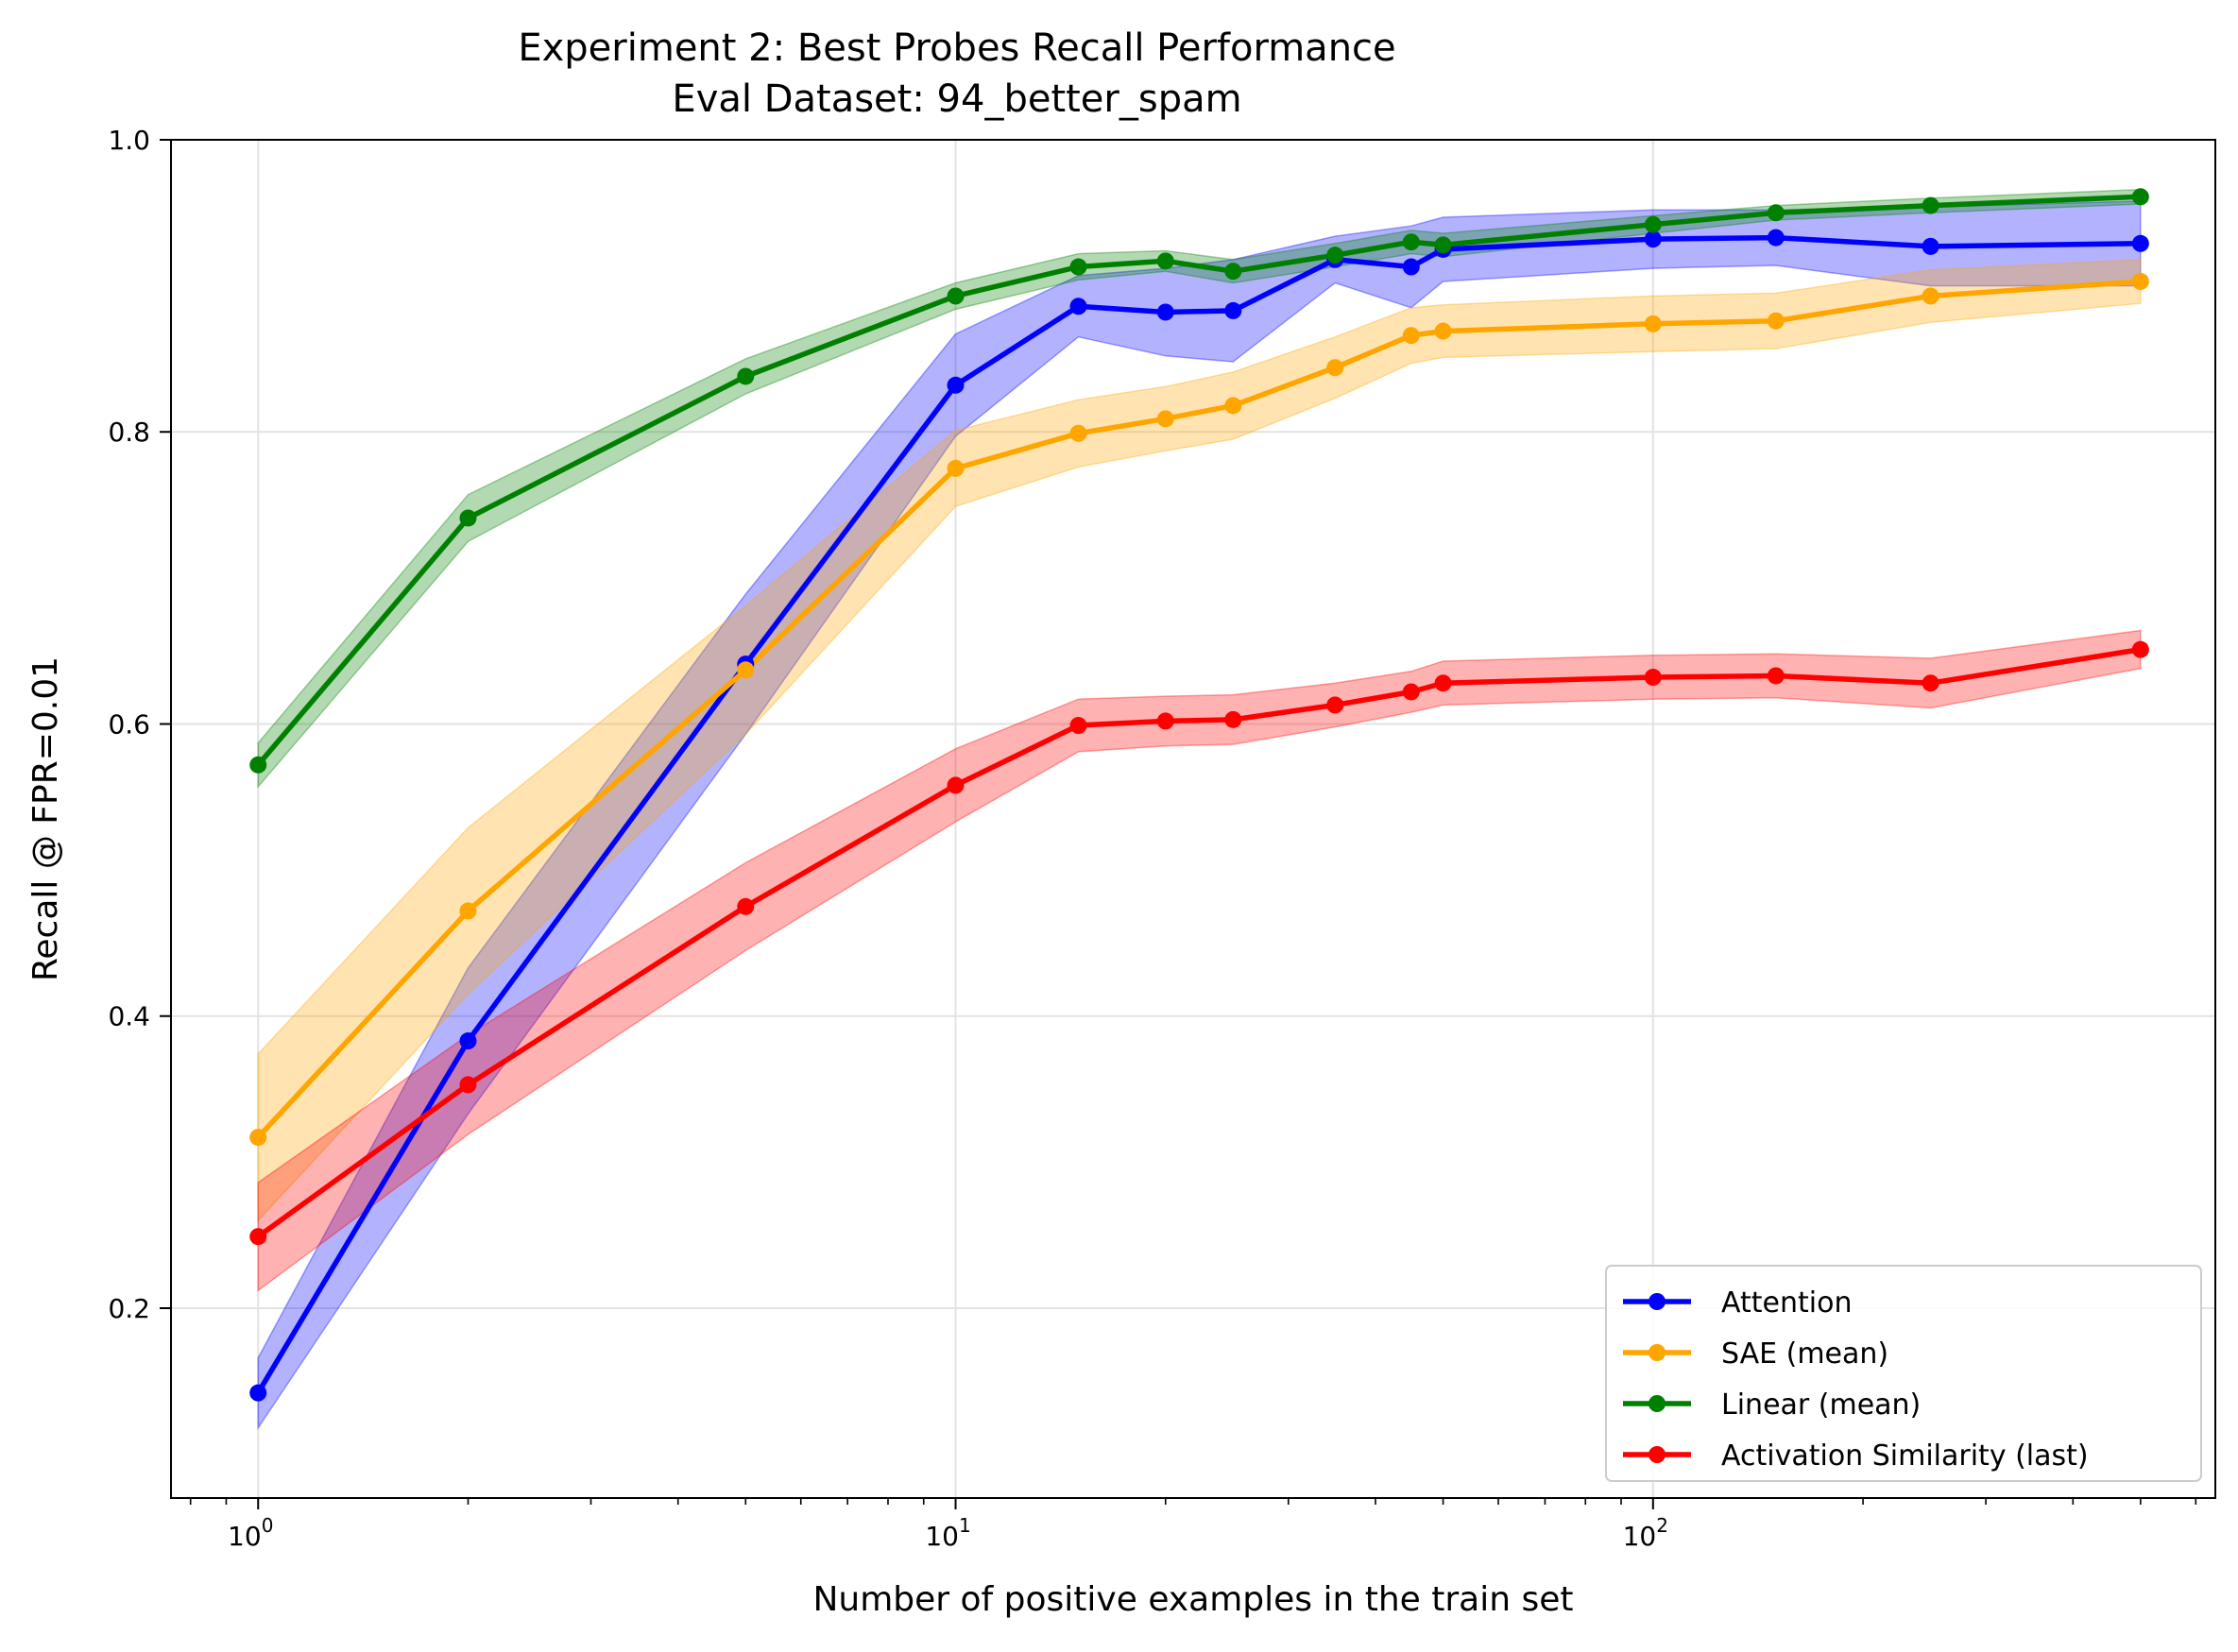 This screenshot has height=1652, width=2238. What do you see at coordinates (46, 818) in the screenshot?
I see `y-axis-label: Recall @ FPR=0.01` at bounding box center [46, 818].